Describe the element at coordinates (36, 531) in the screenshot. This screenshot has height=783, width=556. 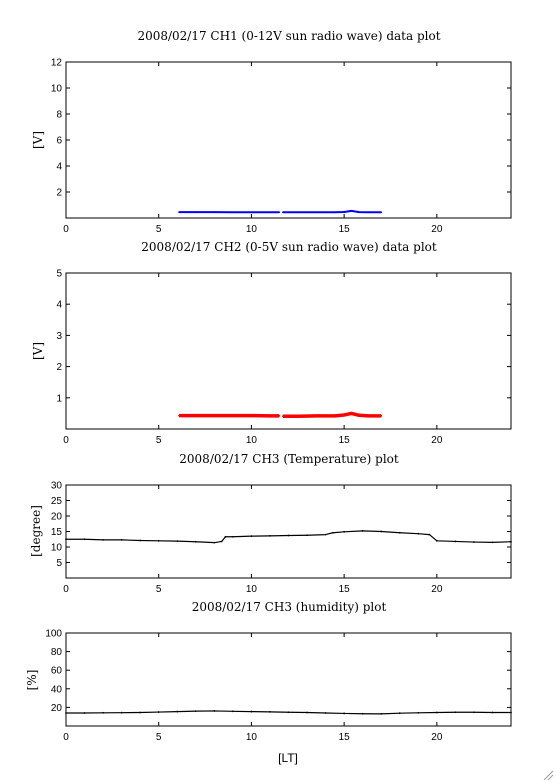
I see `y-axis-label: [degree]` at that location.